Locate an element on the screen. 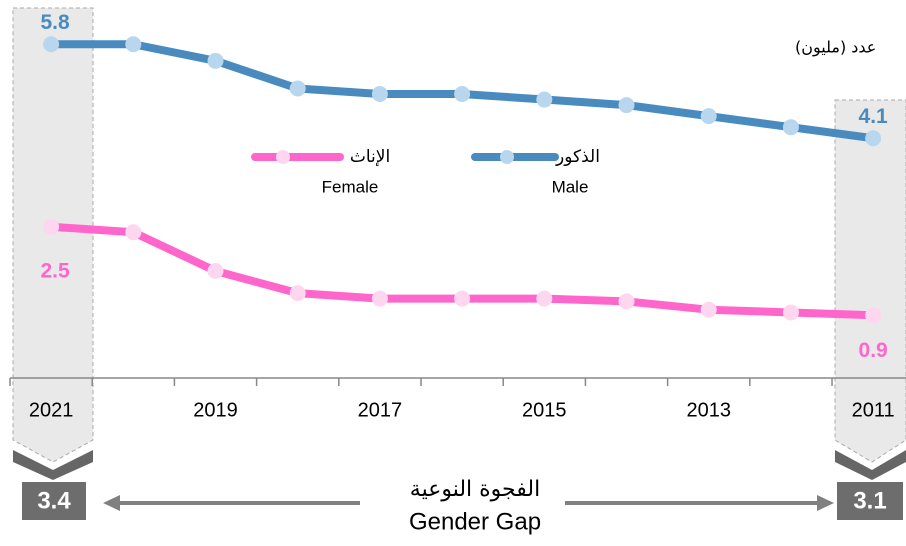 The height and width of the screenshot is (546, 906). legend-label: الإناث is located at coordinates (370, 157).